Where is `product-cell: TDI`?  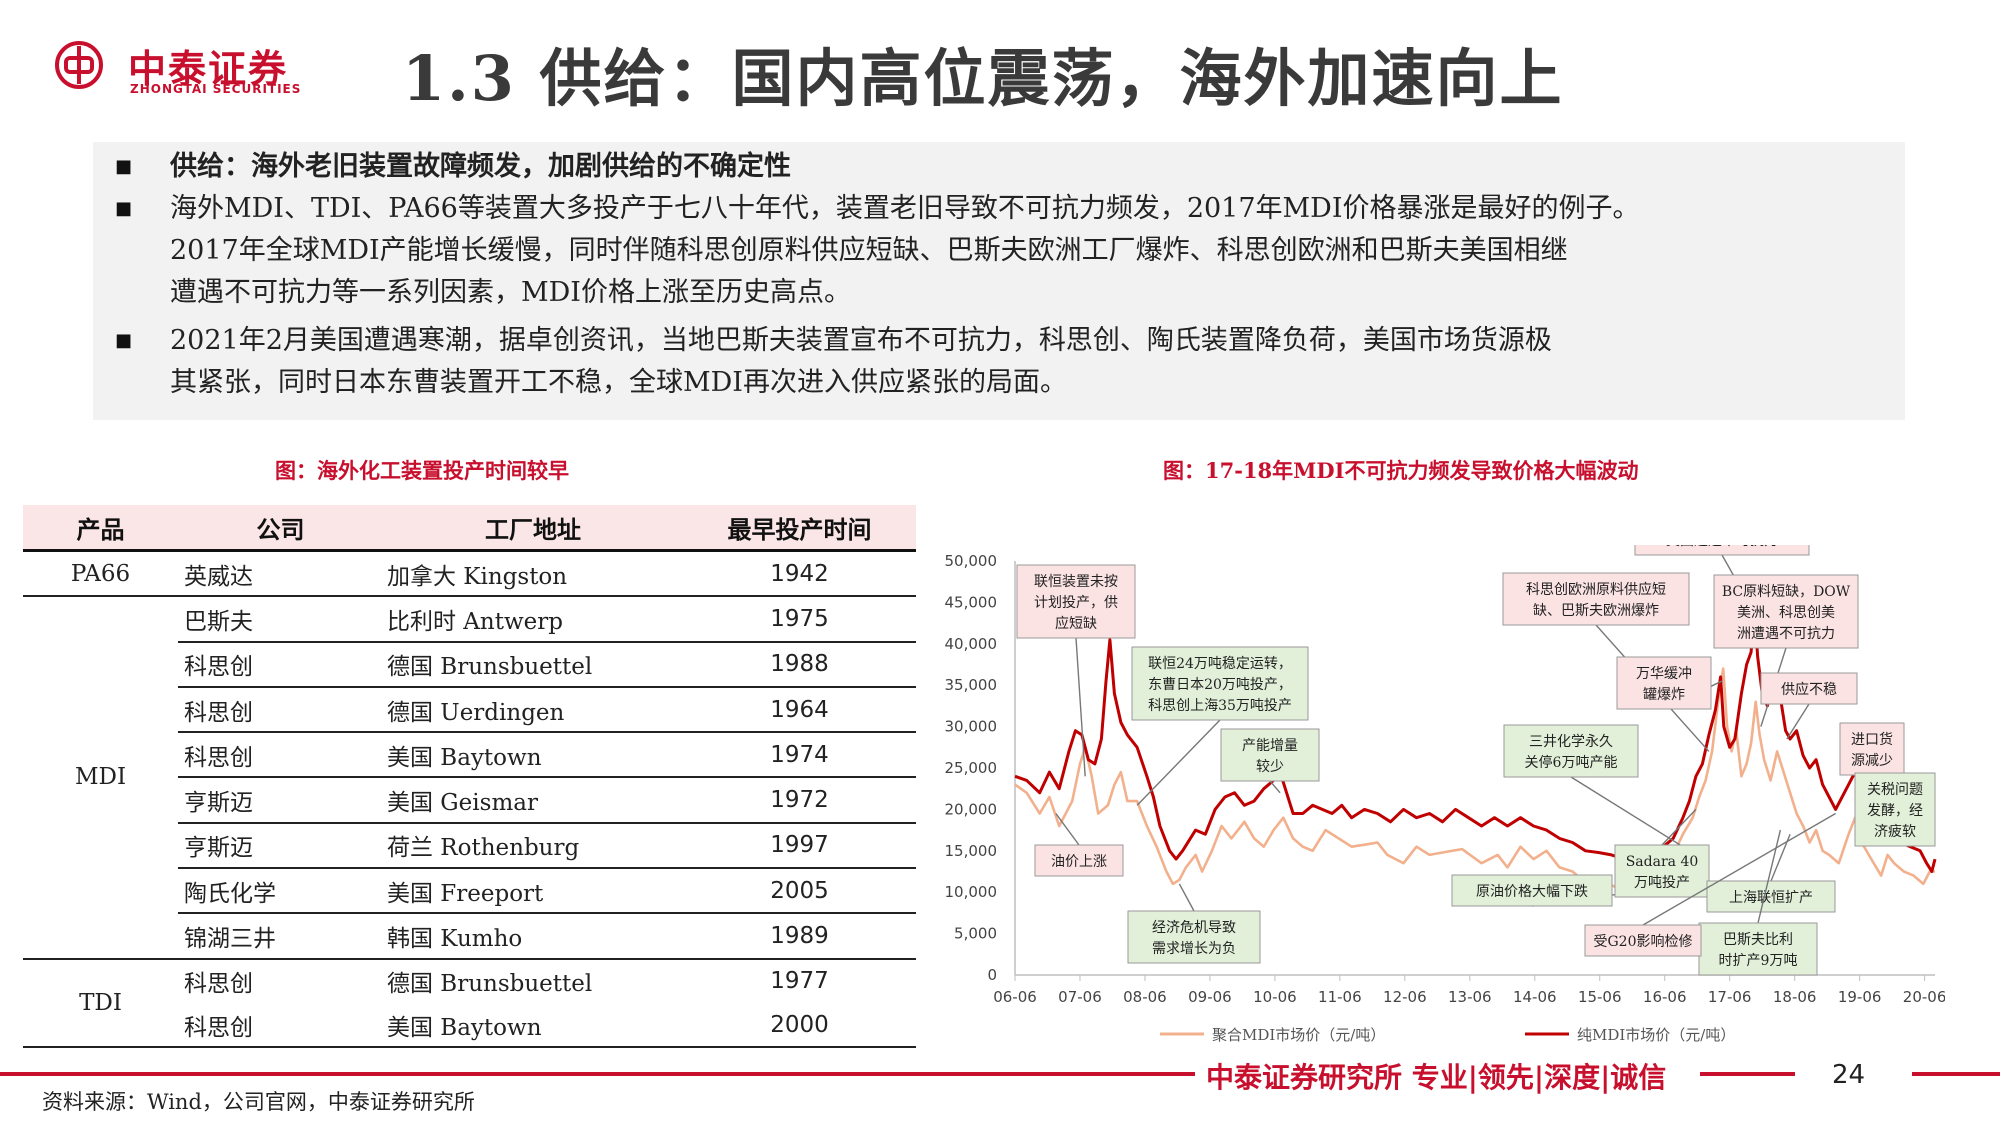 product-cell: TDI is located at coordinates (100, 1003).